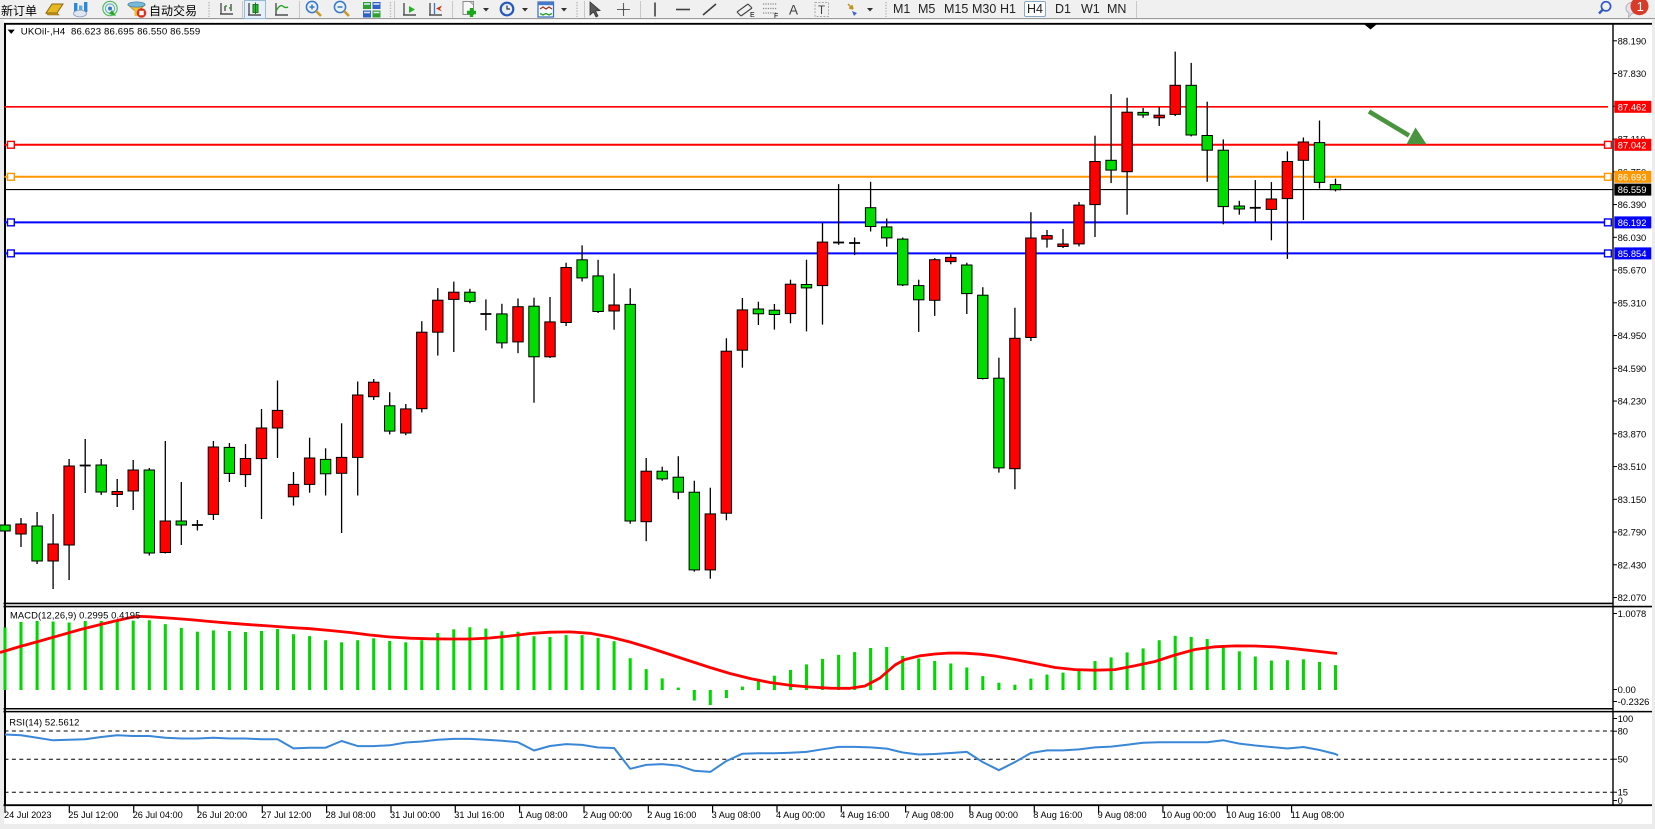  Describe the element at coordinates (351, 815) in the screenshot. I see `svg-text: 28 Jul 08:00` at that location.